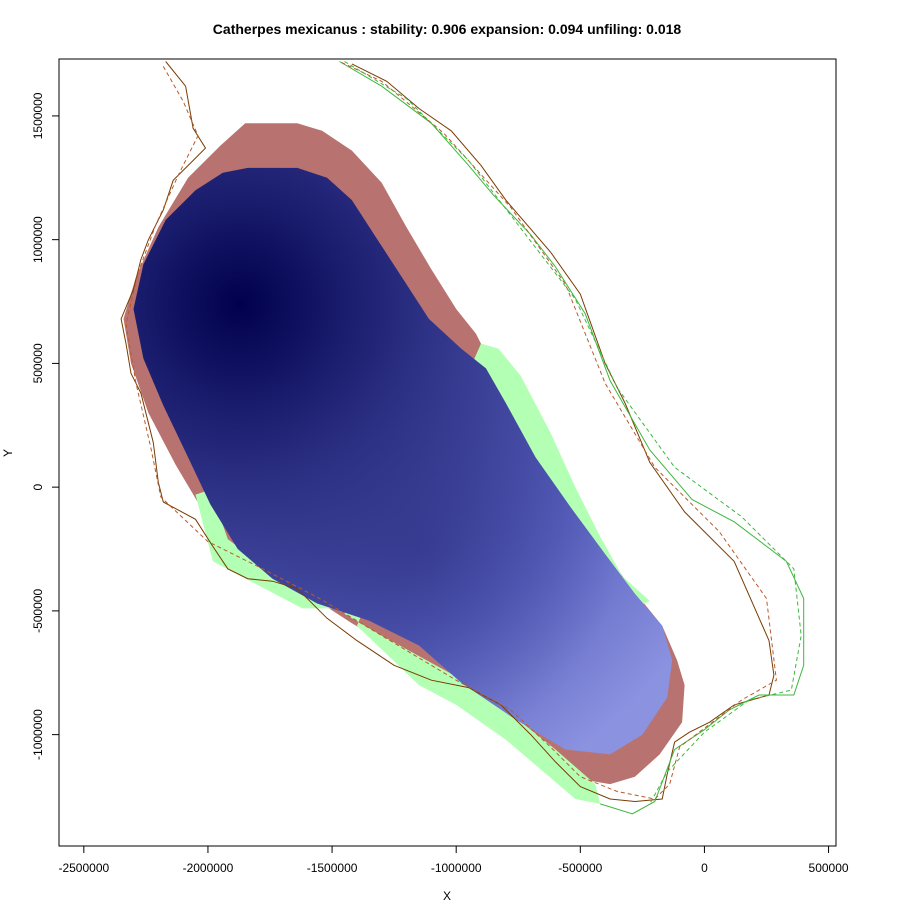 This screenshot has width=920, height=920. I want to click on x-axis-title: X, so click(447, 896).